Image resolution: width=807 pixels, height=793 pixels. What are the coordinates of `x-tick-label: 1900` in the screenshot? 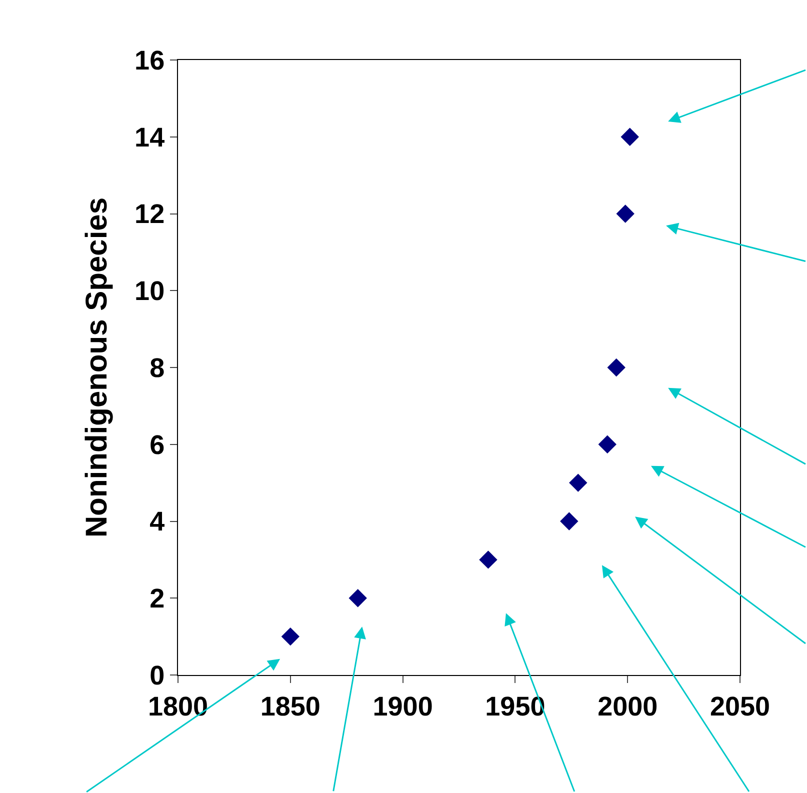 It's located at (402, 706).